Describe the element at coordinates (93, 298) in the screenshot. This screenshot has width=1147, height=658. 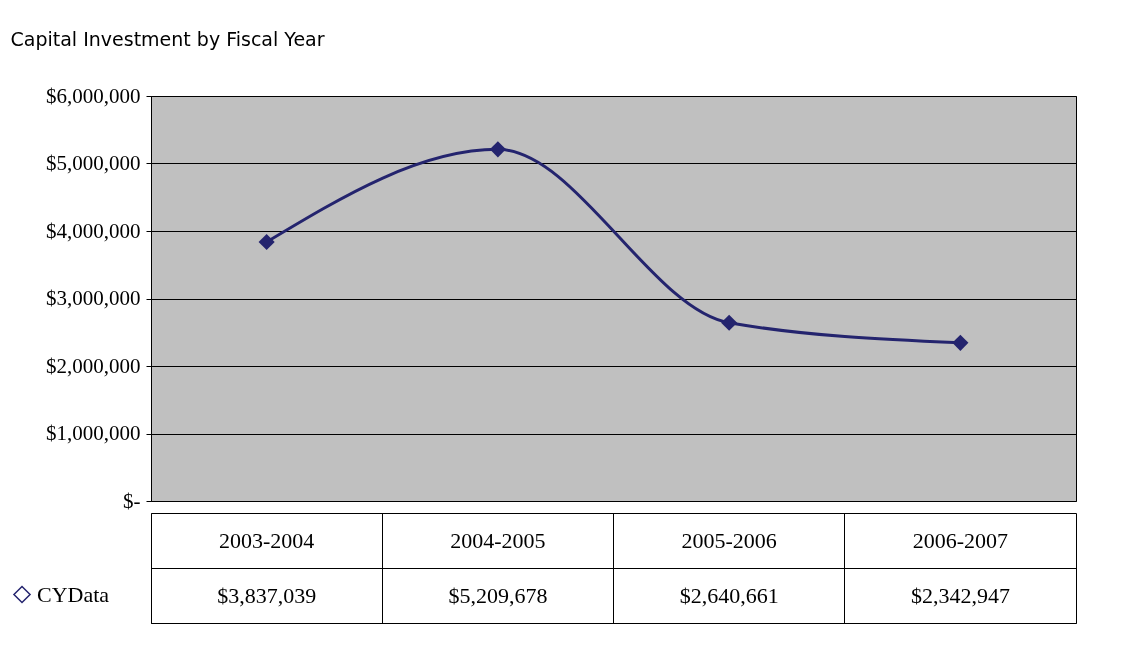
I see `y-tick-label: $3,000,000` at that location.